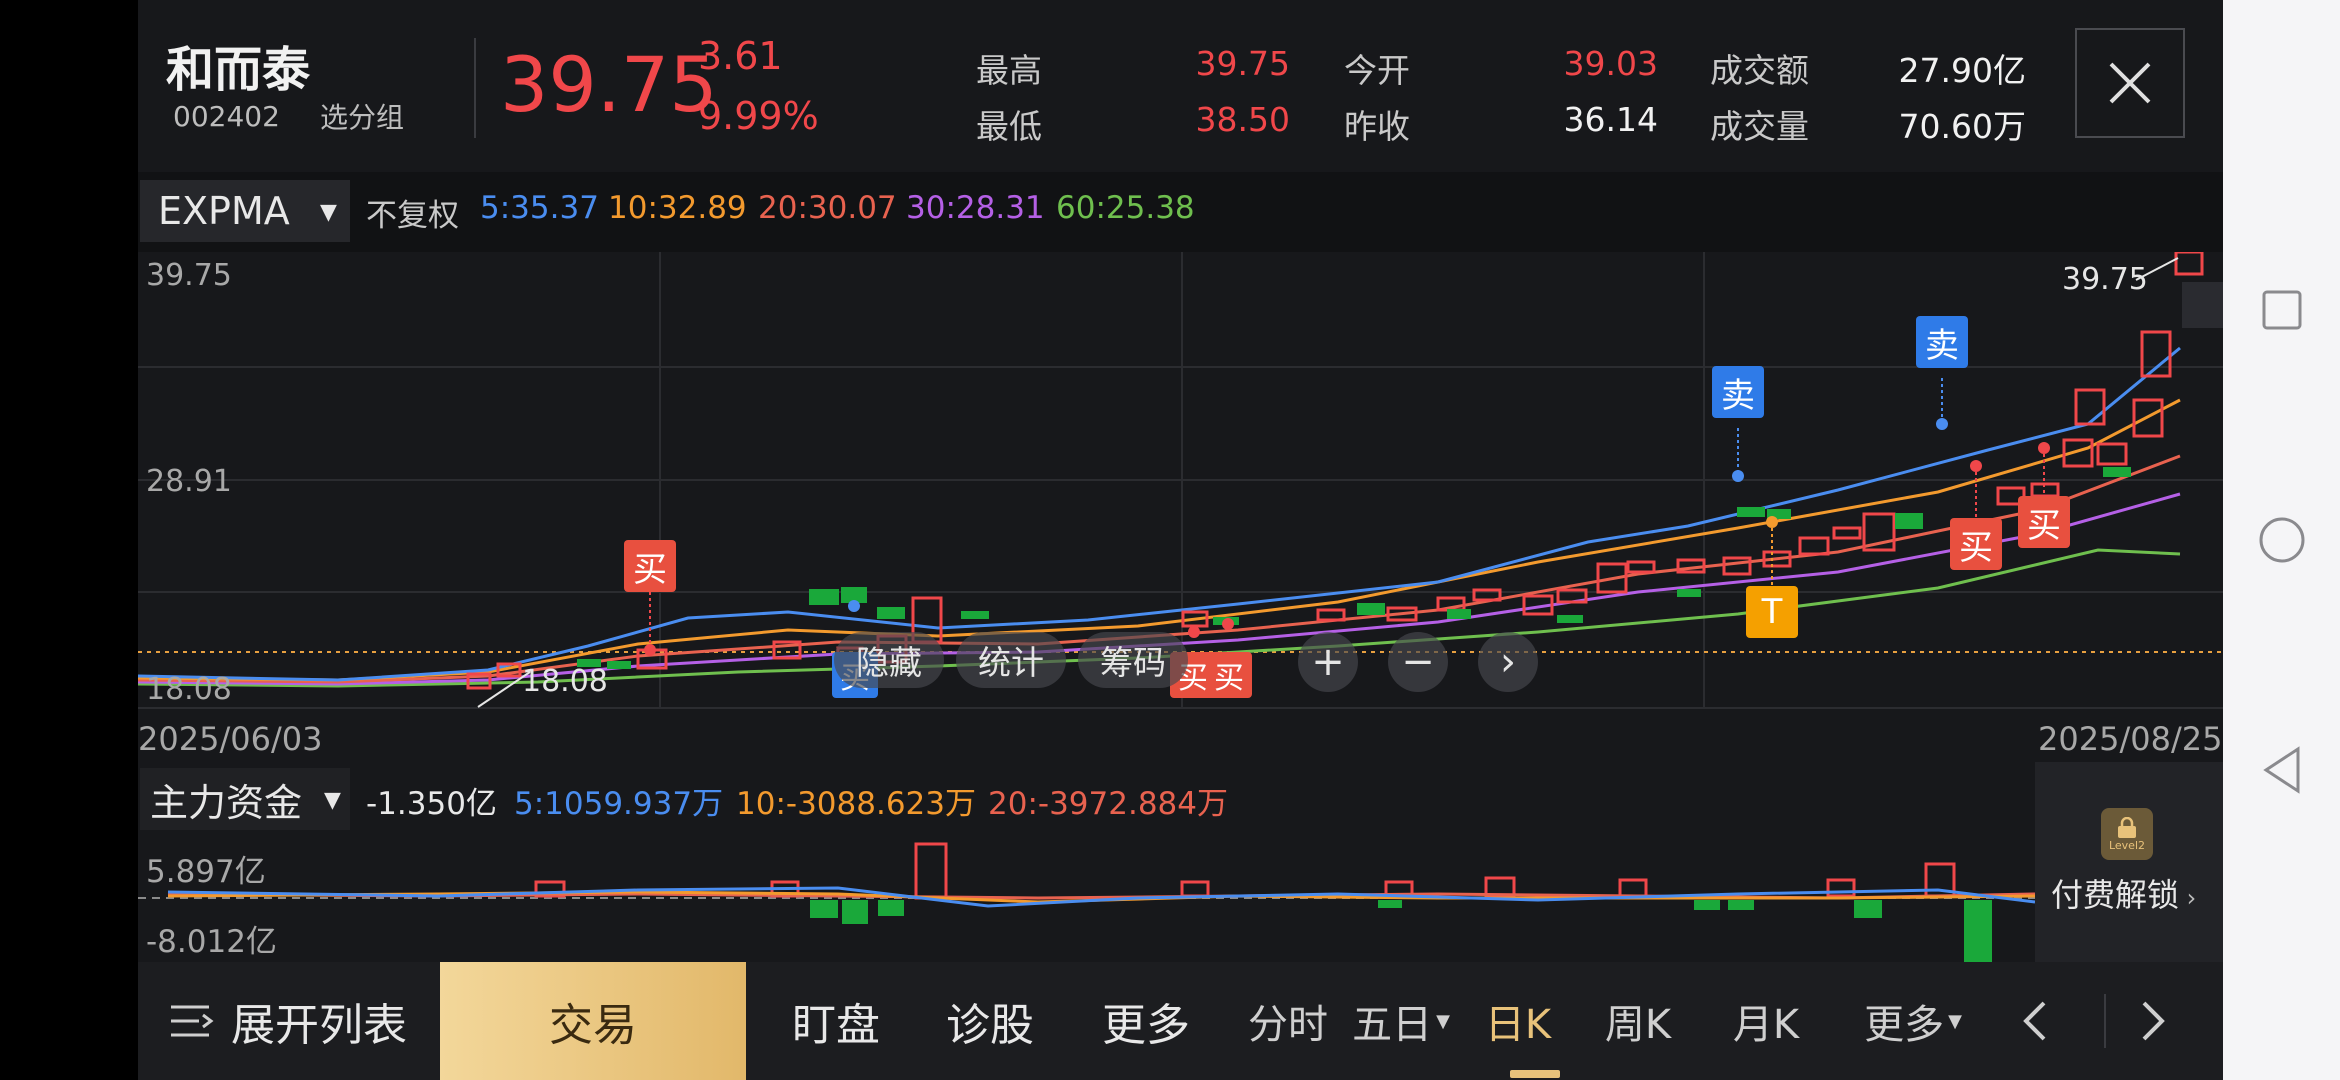 Image resolution: width=2340 pixels, height=1080 pixels. Describe the element at coordinates (1913, 1025) in the screenshot. I see `tab-more-periods: 更多 ▼` at that location.